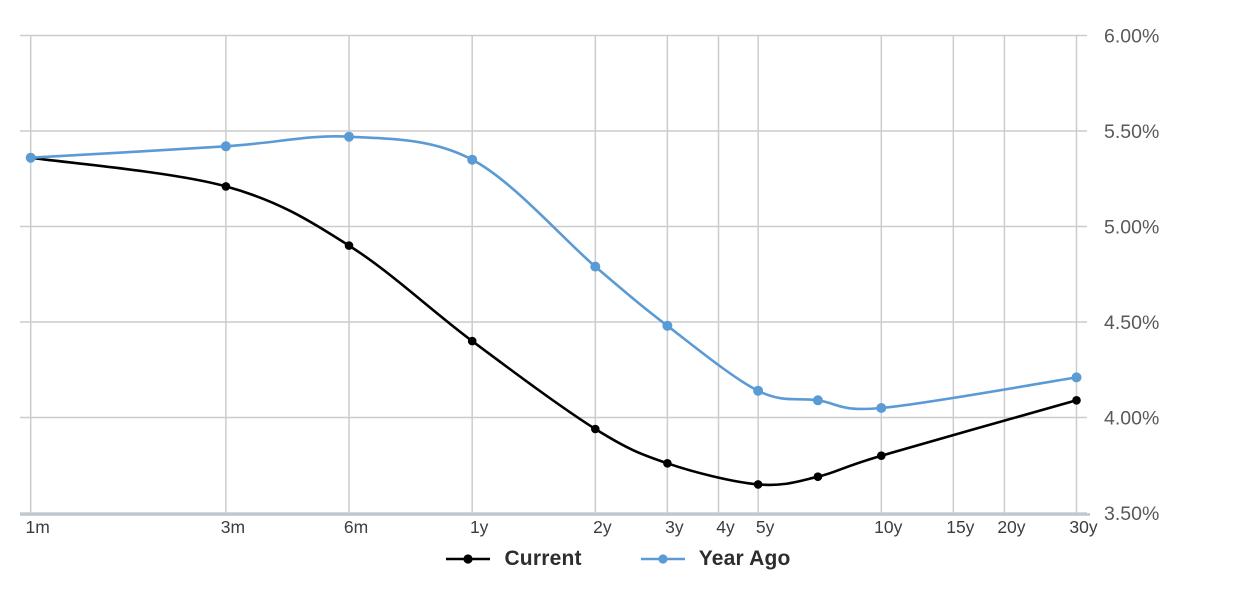  What do you see at coordinates (744, 558) in the screenshot?
I see `legend-label-year-ago: Year Ago` at bounding box center [744, 558].